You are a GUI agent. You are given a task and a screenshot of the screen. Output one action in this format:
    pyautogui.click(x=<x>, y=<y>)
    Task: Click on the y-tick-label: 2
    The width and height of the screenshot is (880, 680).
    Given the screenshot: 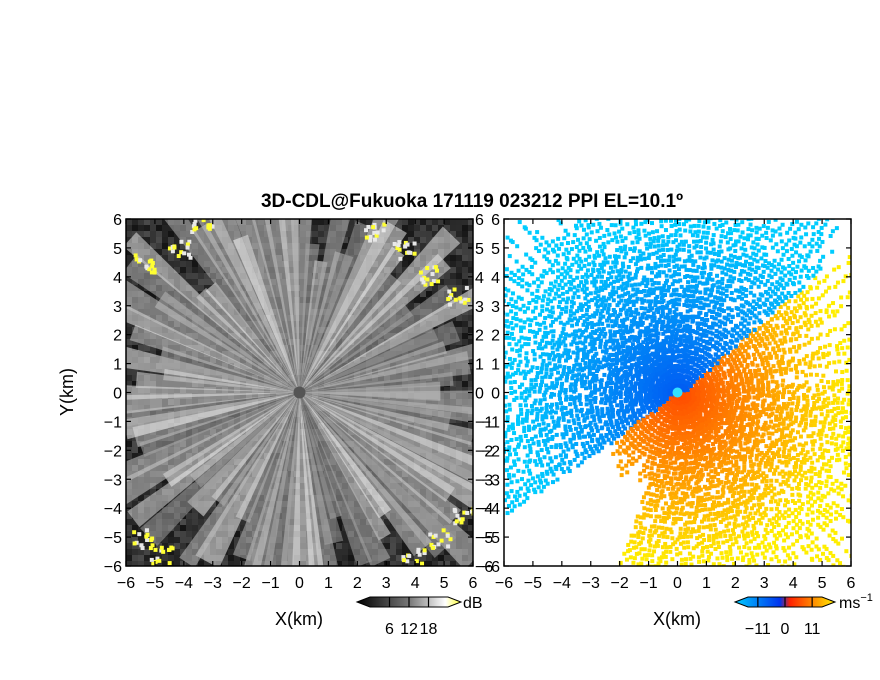 What is the action you would take?
    pyautogui.click(x=117, y=336)
    